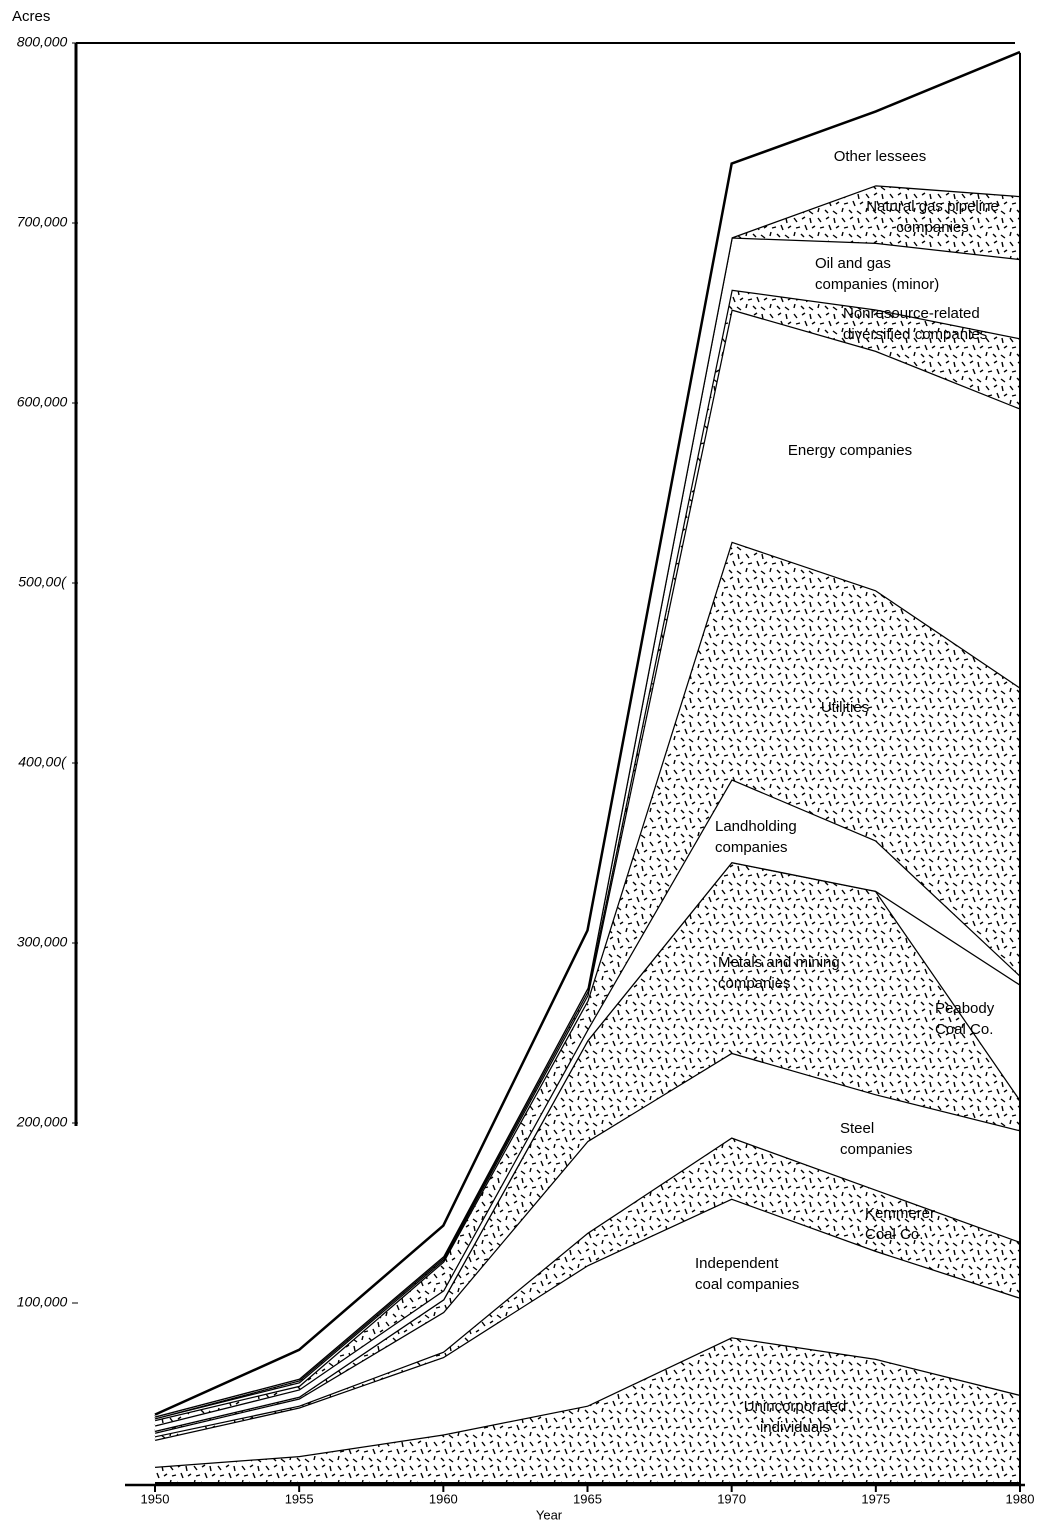 This screenshot has width=1038, height=1526. I want to click on x-tick-label: 1970, so click(731, 1498).